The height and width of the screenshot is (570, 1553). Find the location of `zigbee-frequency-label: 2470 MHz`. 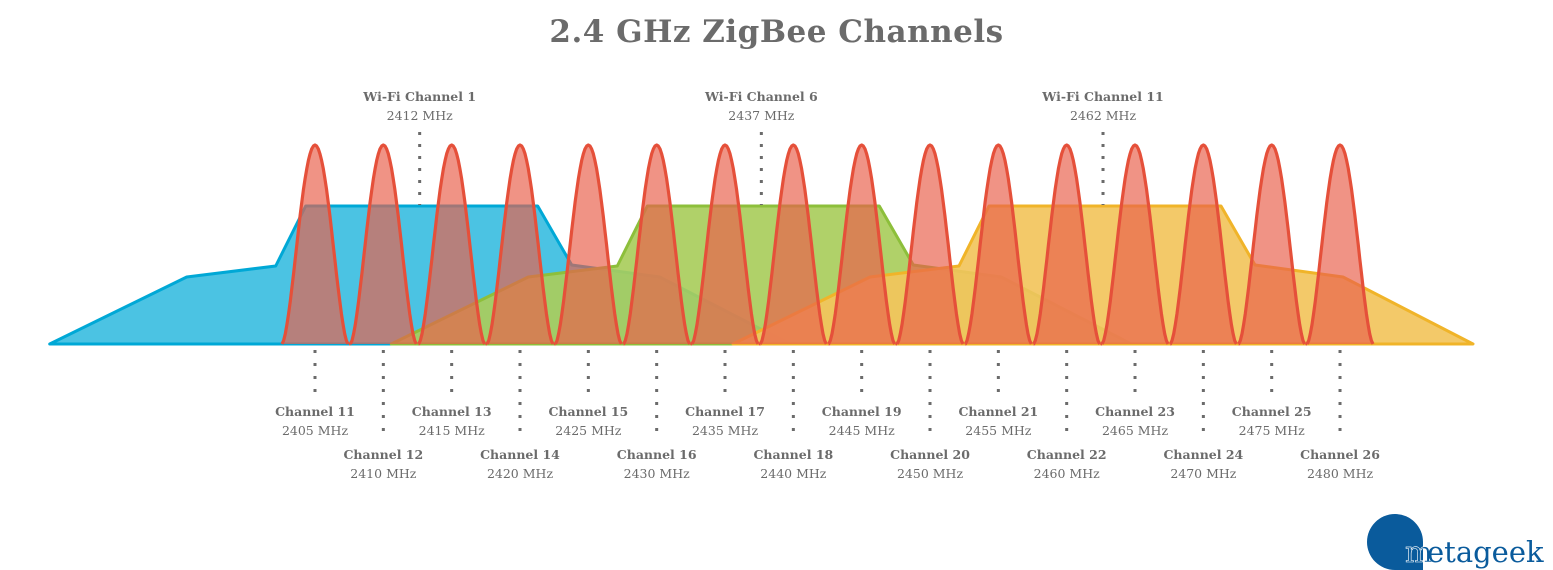

zigbee-frequency-label: 2470 MHz is located at coordinates (1203, 473).